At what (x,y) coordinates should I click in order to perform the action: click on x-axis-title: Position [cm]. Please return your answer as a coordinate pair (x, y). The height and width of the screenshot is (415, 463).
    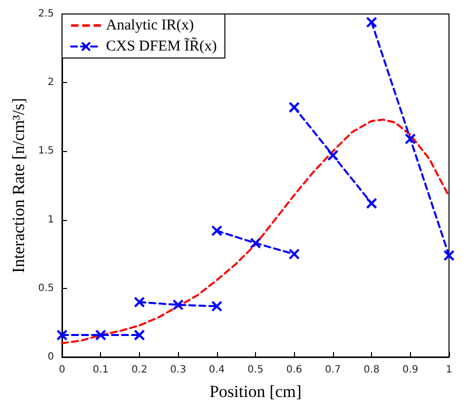
    Looking at the image, I should click on (255, 391).